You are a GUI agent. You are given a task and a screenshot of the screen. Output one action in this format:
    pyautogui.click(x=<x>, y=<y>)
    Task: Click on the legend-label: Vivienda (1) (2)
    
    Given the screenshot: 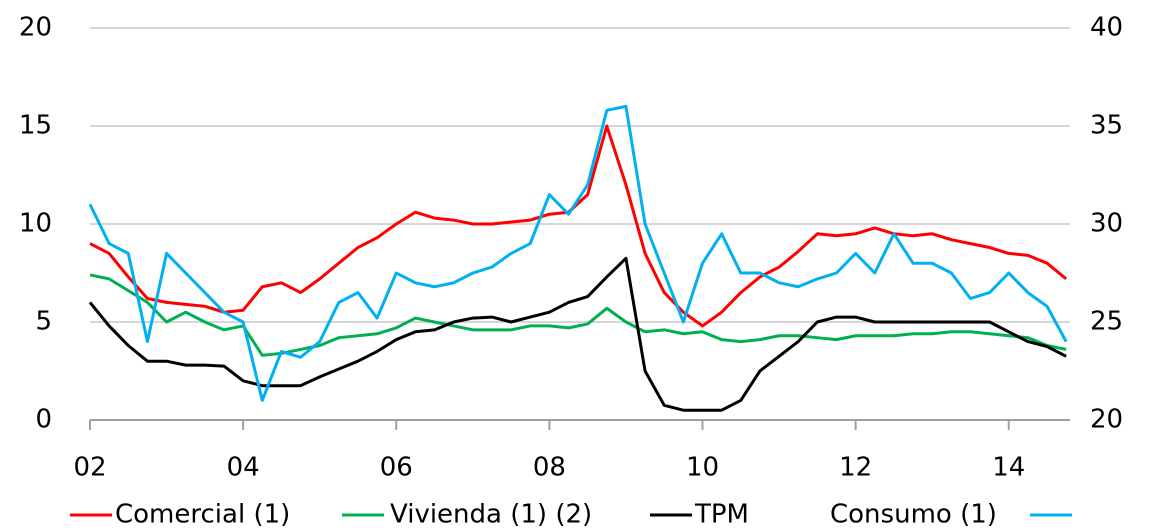 What is the action you would take?
    pyautogui.click(x=491, y=515)
    